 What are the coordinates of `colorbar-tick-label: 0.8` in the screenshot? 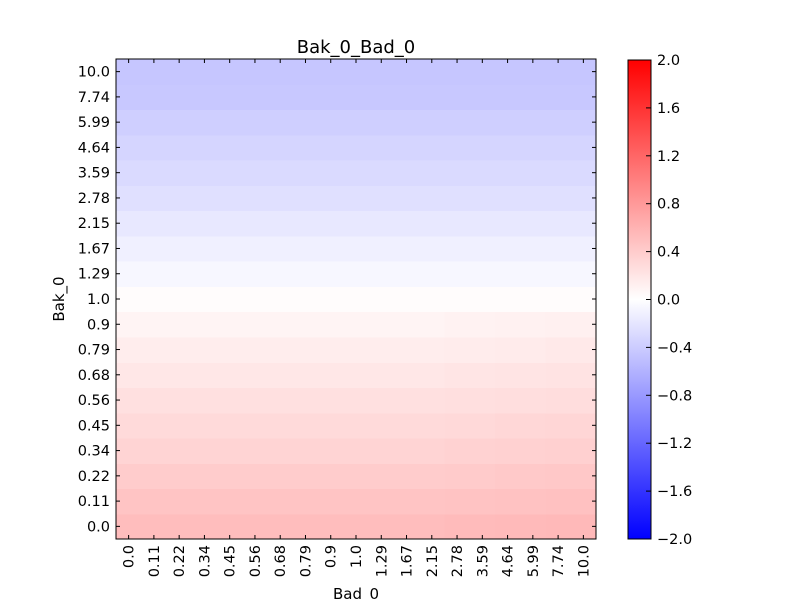 It's located at (668, 205).